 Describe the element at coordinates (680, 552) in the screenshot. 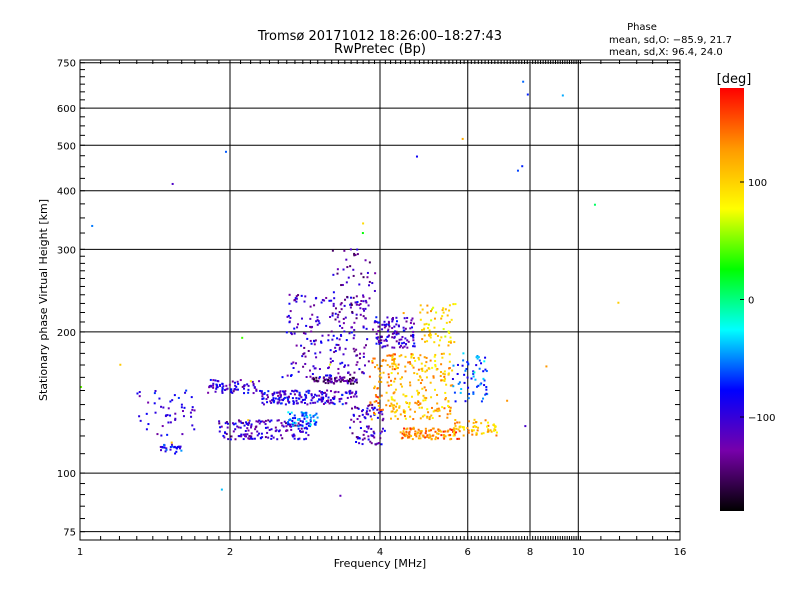

I see `x-tick-label: 16` at that location.